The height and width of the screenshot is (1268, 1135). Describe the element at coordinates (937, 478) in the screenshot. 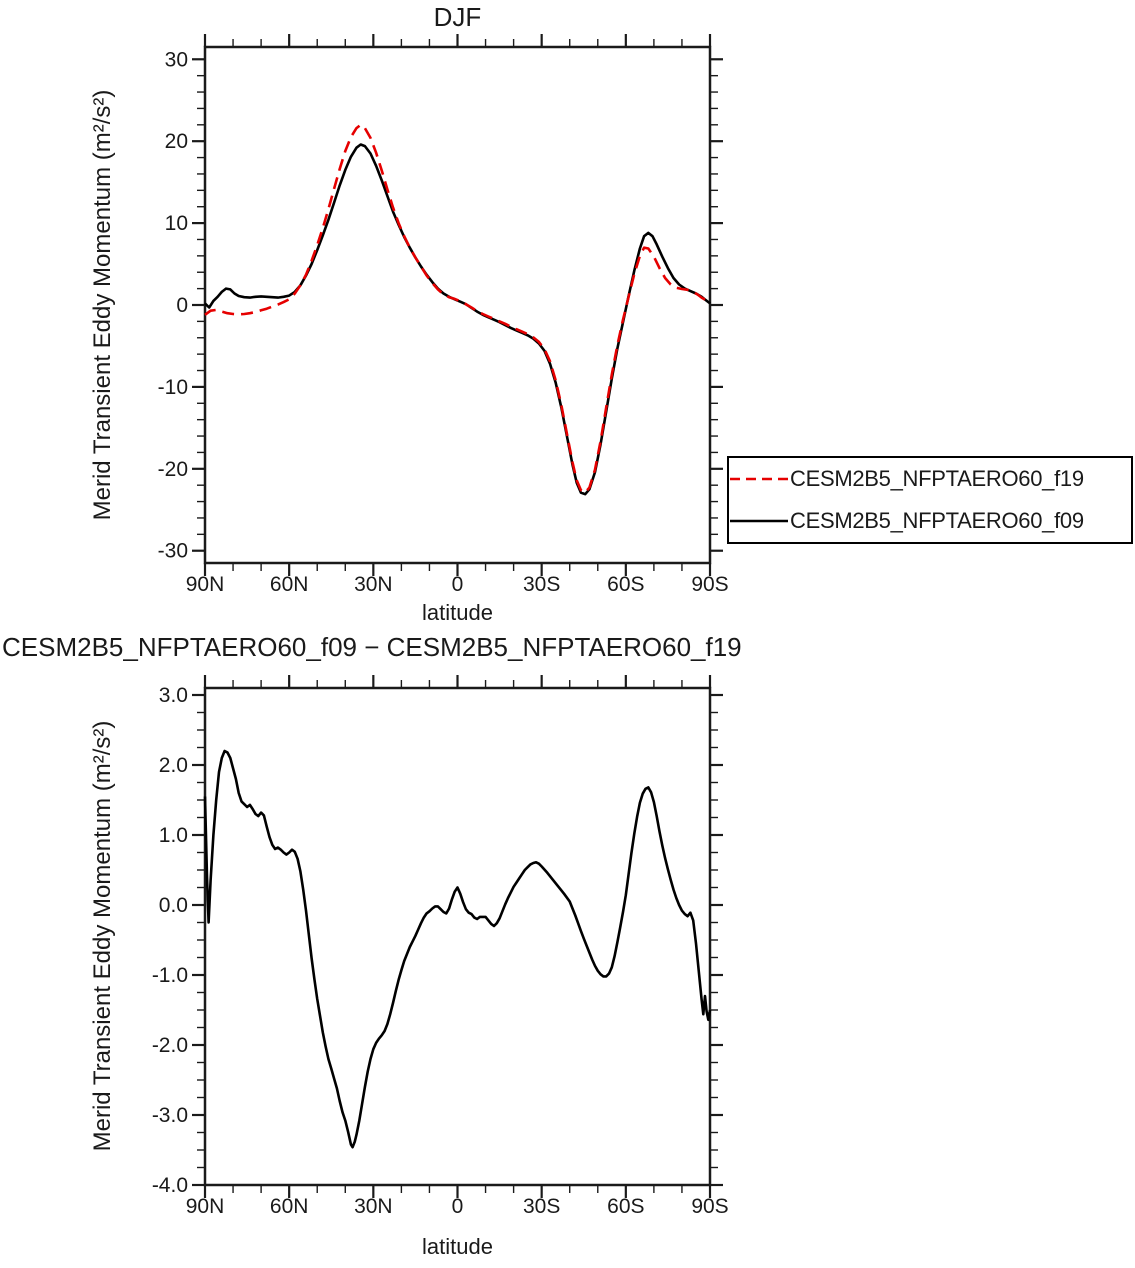

I see `legend-label-f19: CESM2B5_NFPTAERO60_f19` at that location.